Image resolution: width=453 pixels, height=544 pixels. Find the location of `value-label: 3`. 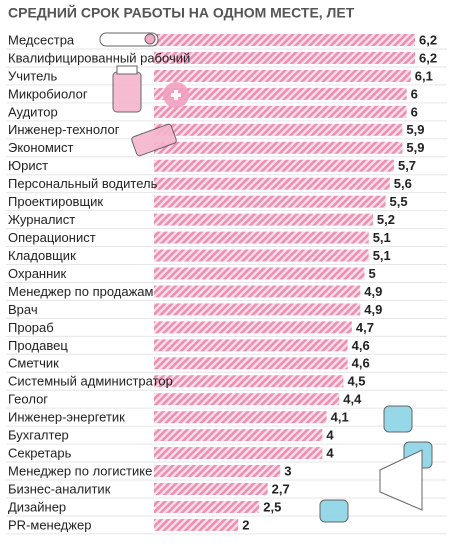

value-label: 3 is located at coordinates (287, 470).